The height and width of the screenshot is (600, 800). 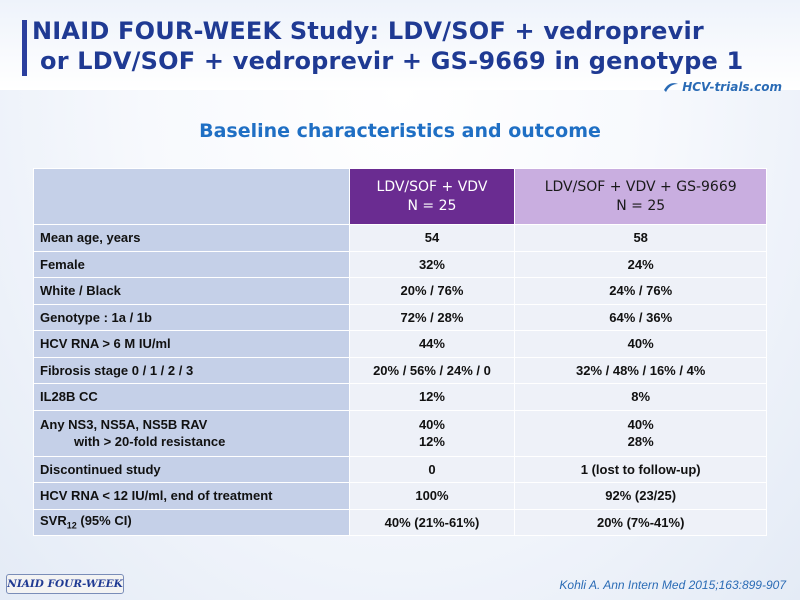 I want to click on rav-label-line-2: with > 20-fold resistance, so click(x=150, y=441).